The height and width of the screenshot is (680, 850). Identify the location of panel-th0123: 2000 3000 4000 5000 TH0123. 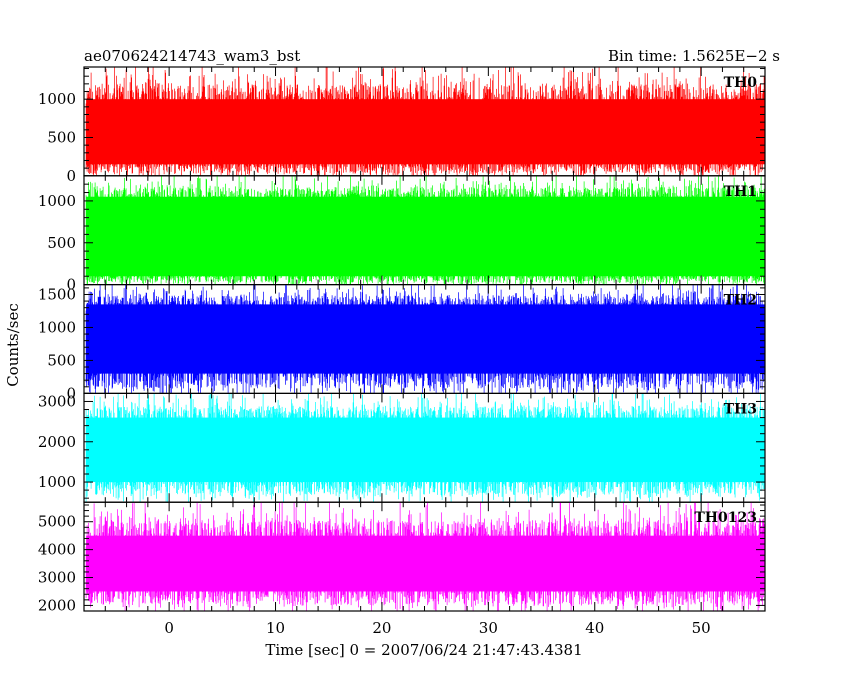
(402, 557).